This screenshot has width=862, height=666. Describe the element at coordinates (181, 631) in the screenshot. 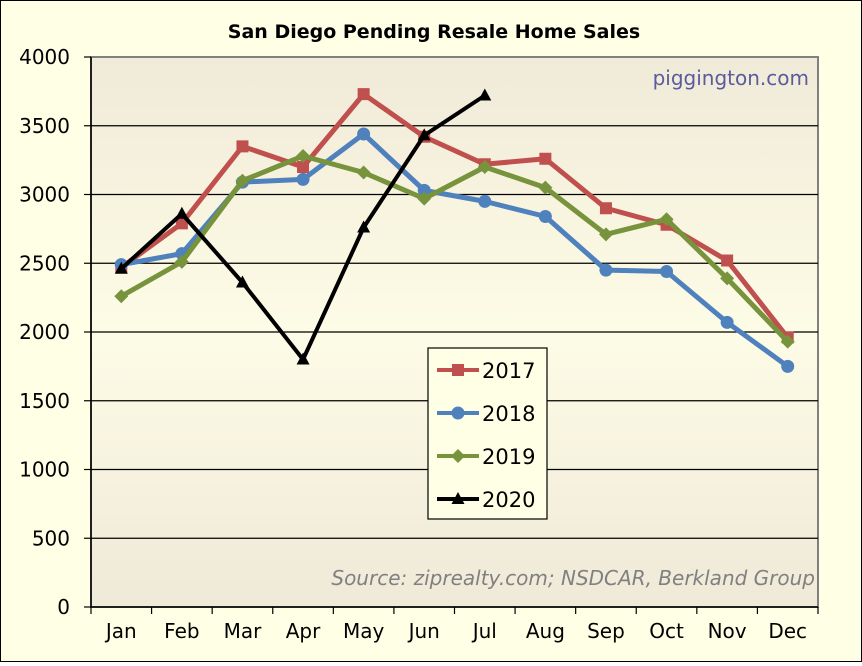

I see `x-tick-label: Feb` at that location.